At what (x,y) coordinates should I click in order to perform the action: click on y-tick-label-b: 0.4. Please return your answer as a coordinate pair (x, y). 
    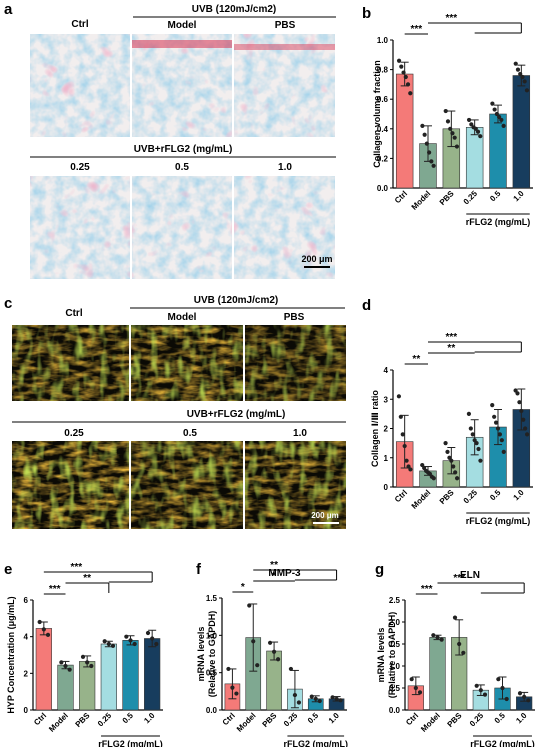
    Looking at the image, I should click on (383, 129).